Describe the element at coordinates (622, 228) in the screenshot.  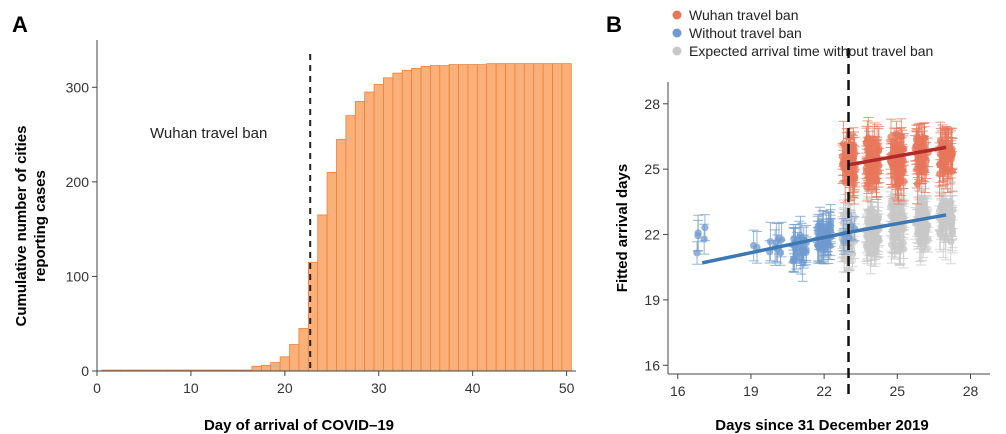
I see `panel-b-y-axis-title: Fitted arrival days` at that location.